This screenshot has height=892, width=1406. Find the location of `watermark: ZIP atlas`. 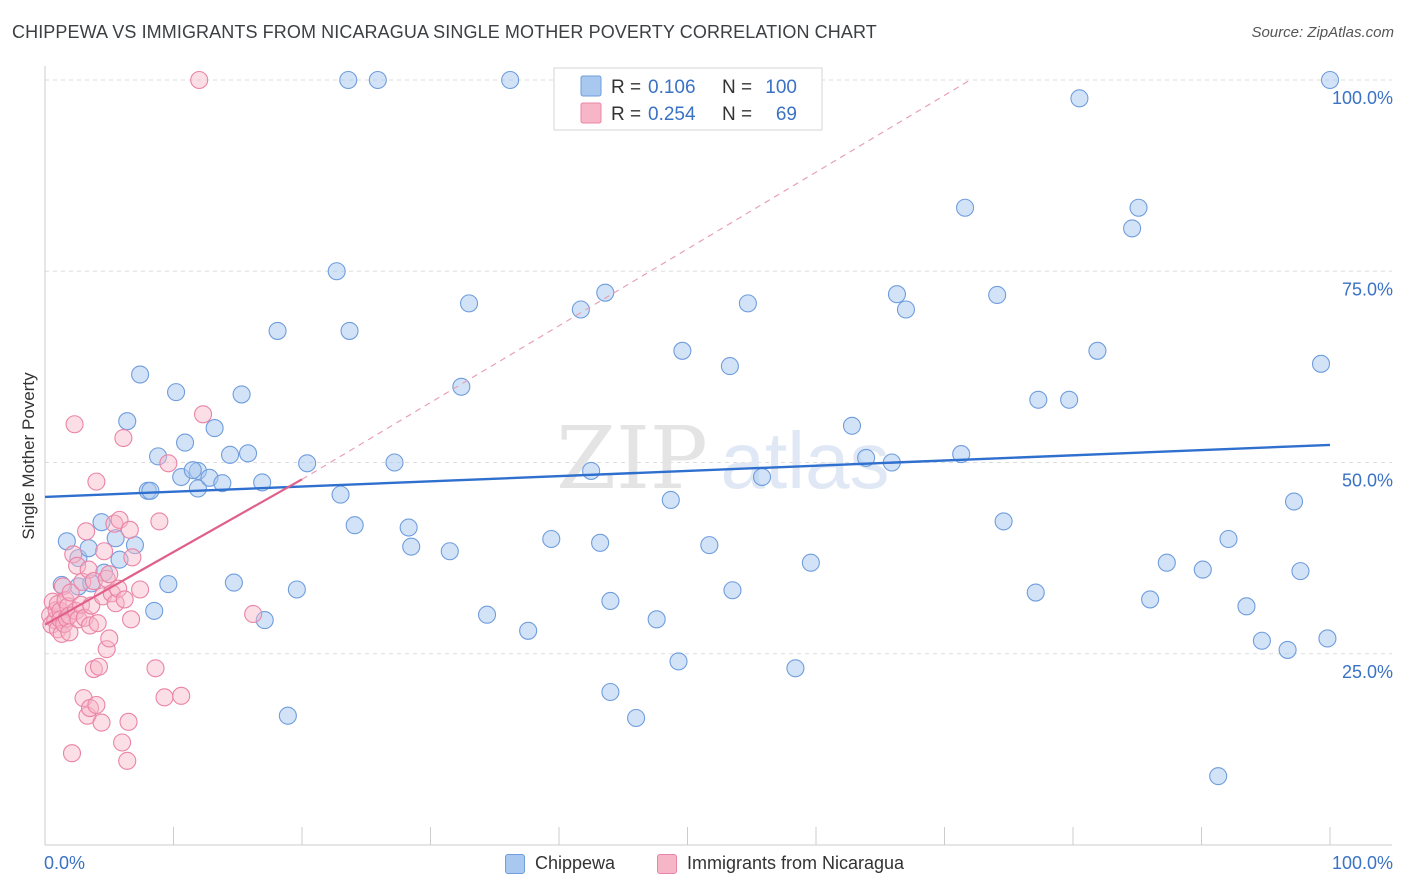

watermark: ZIP atlas is located at coordinates (722, 459).